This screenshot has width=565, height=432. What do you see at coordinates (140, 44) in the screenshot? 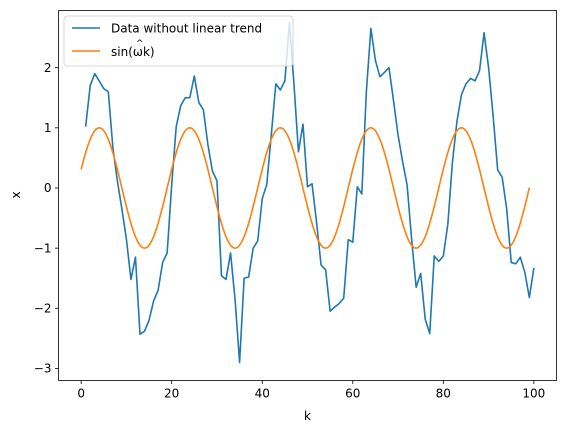
I see `legend-label-sine-hat: ^` at bounding box center [140, 44].